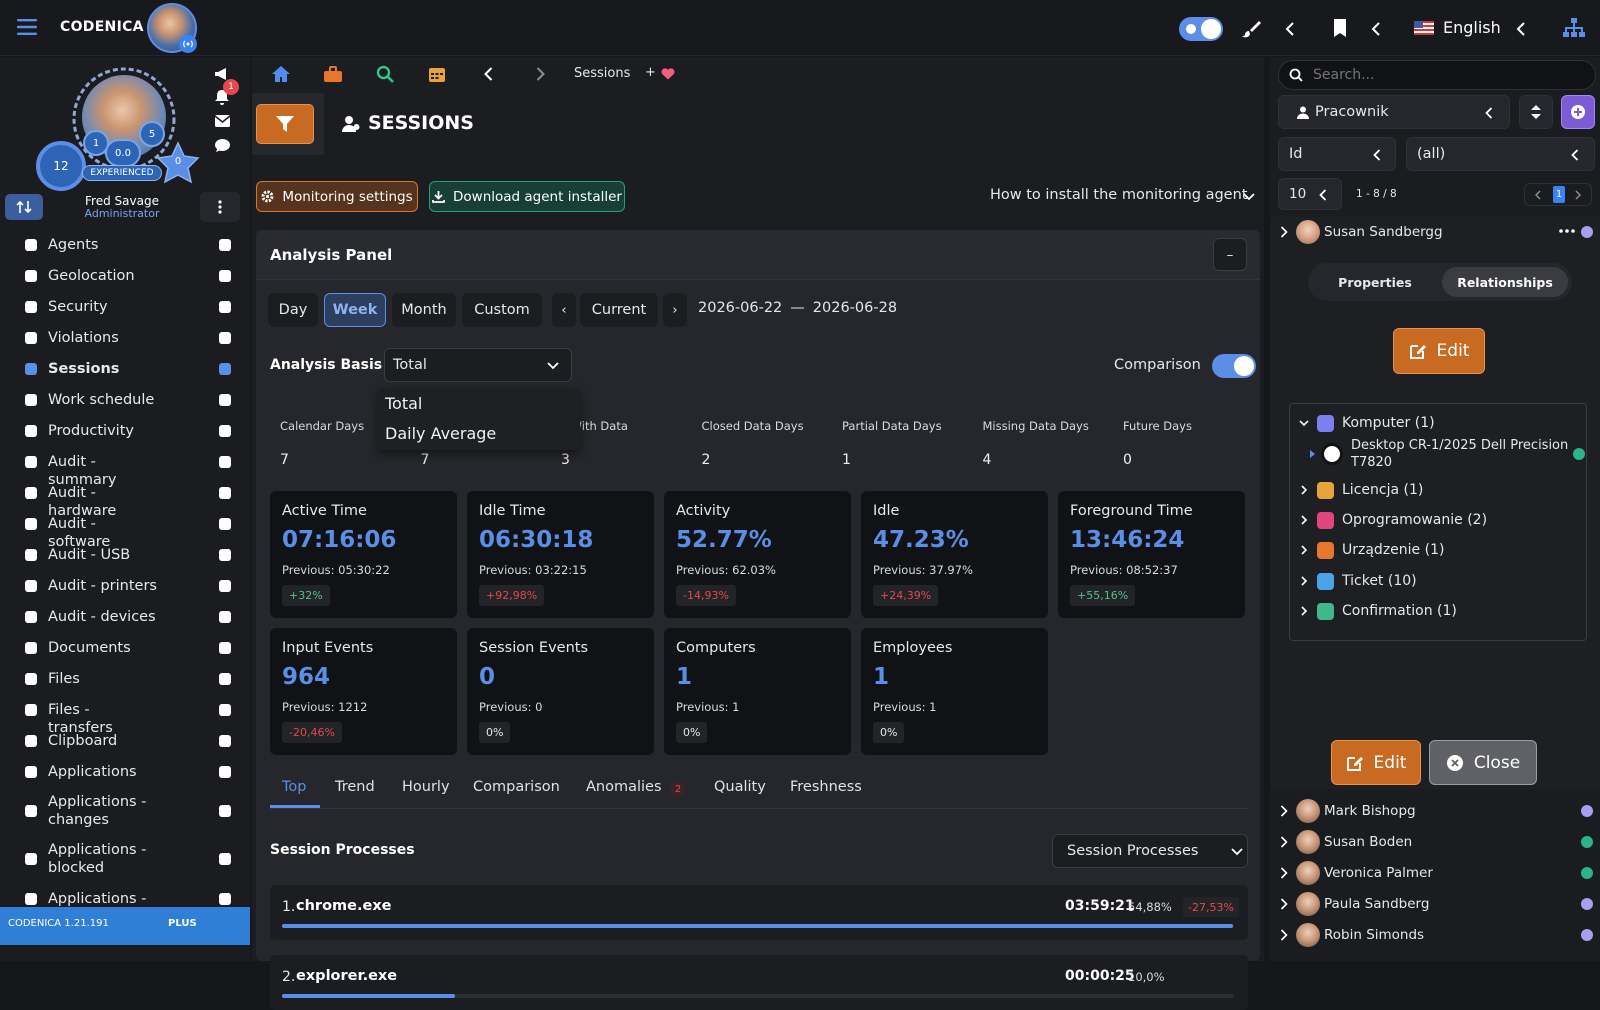 This screenshot has height=1010, width=1600. What do you see at coordinates (1436, 873) in the screenshot?
I see `person-row: Veronica Palmer` at bounding box center [1436, 873].